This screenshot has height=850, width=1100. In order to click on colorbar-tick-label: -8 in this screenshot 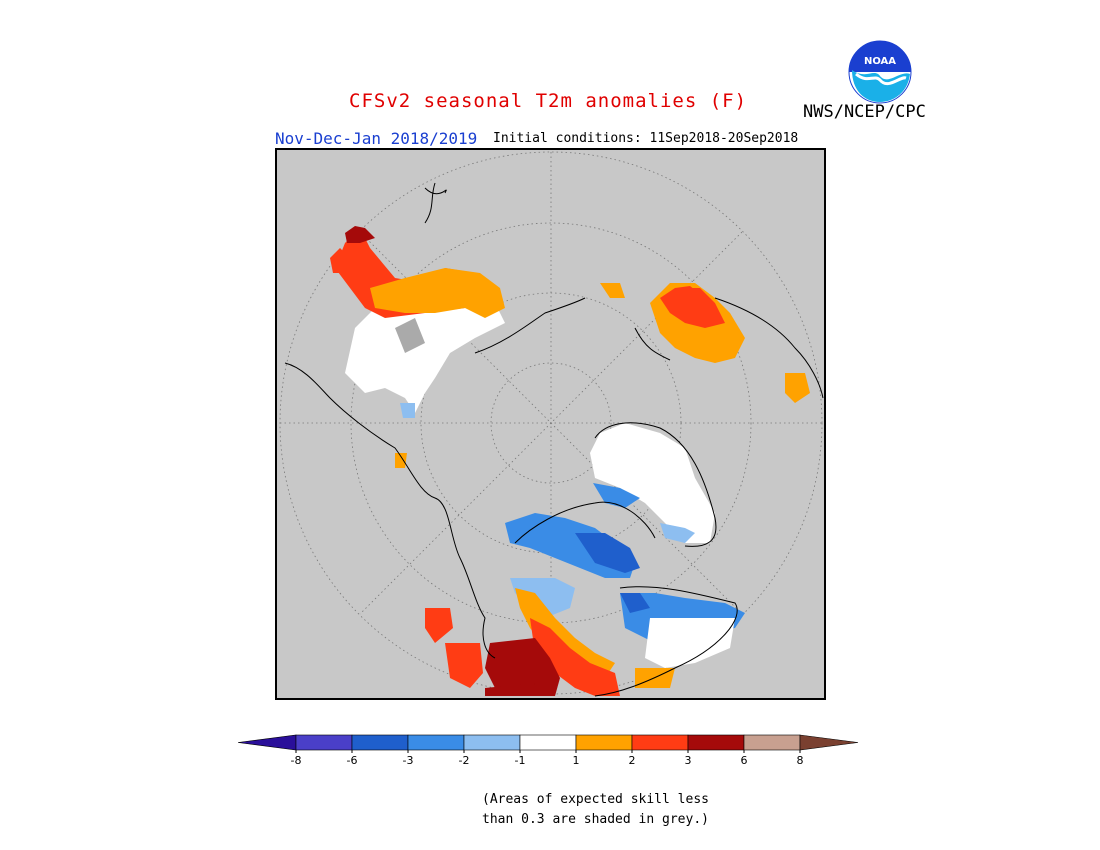, I will do `click(296, 760)`.